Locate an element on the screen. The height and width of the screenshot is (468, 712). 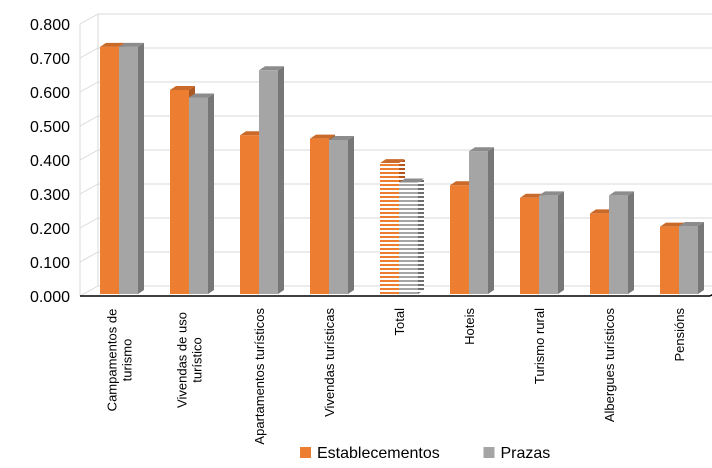
category-label: Vivendas turísticas is located at coordinates (329, 362).